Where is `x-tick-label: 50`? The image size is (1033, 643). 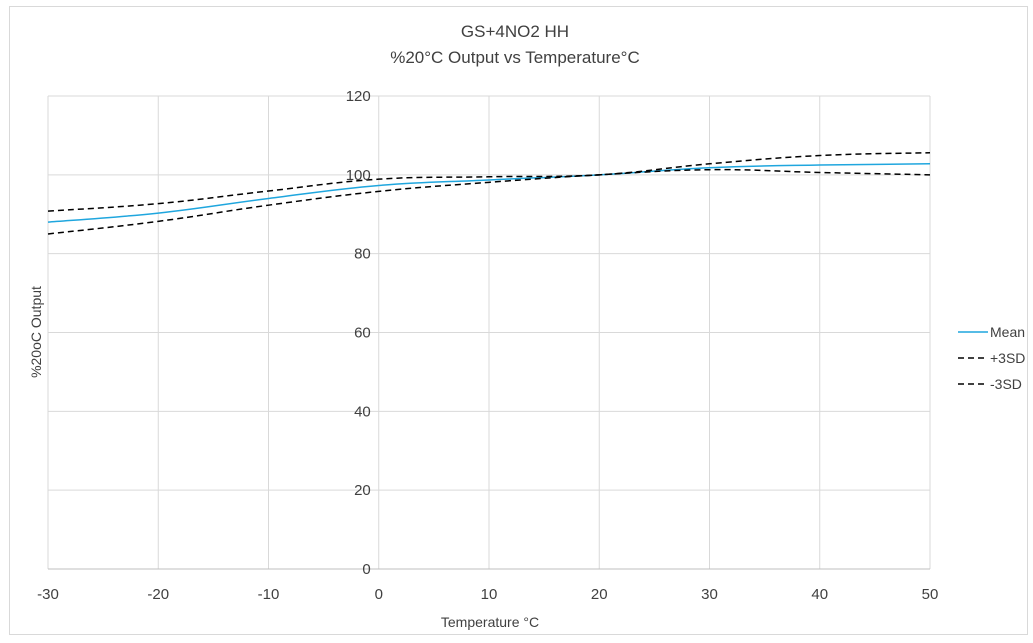
x-tick-label: 50 is located at coordinates (930, 594).